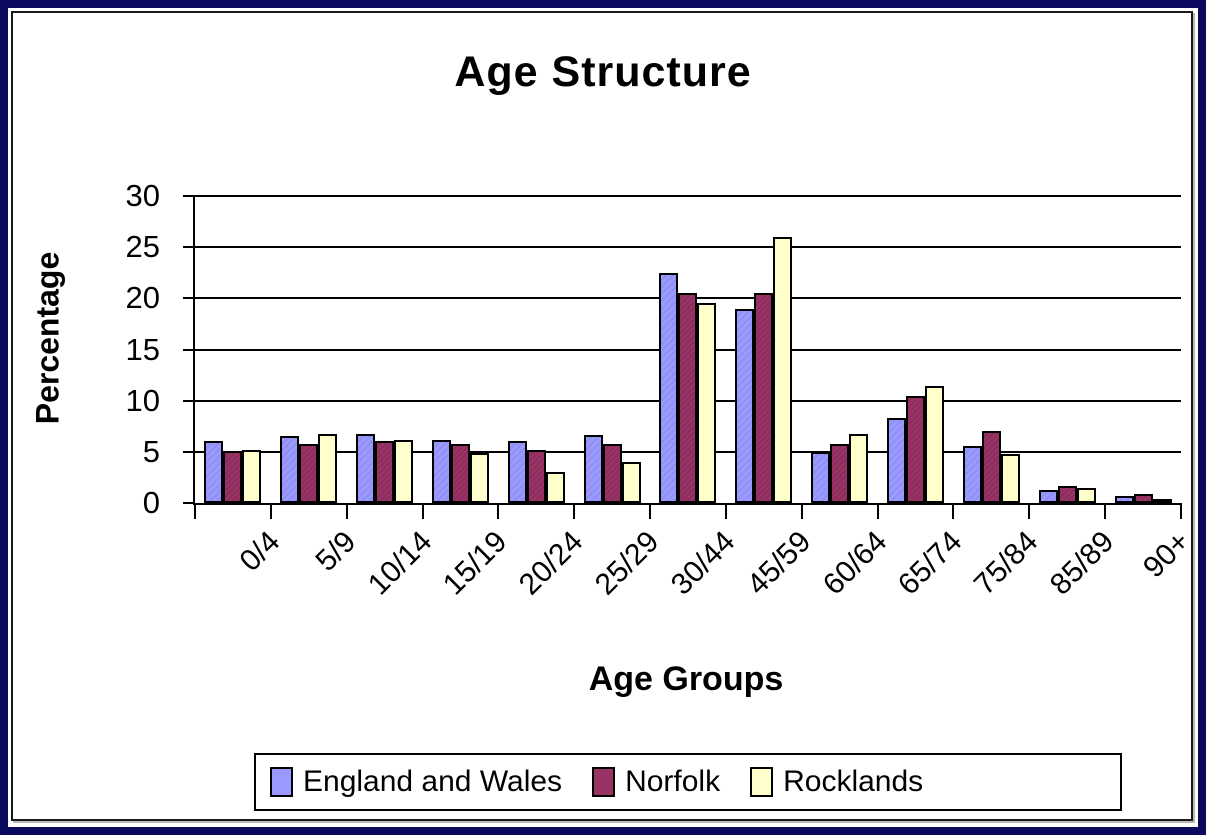 The width and height of the screenshot is (1206, 835). Describe the element at coordinates (853, 781) in the screenshot. I see `legend-label: Rocklands` at that location.